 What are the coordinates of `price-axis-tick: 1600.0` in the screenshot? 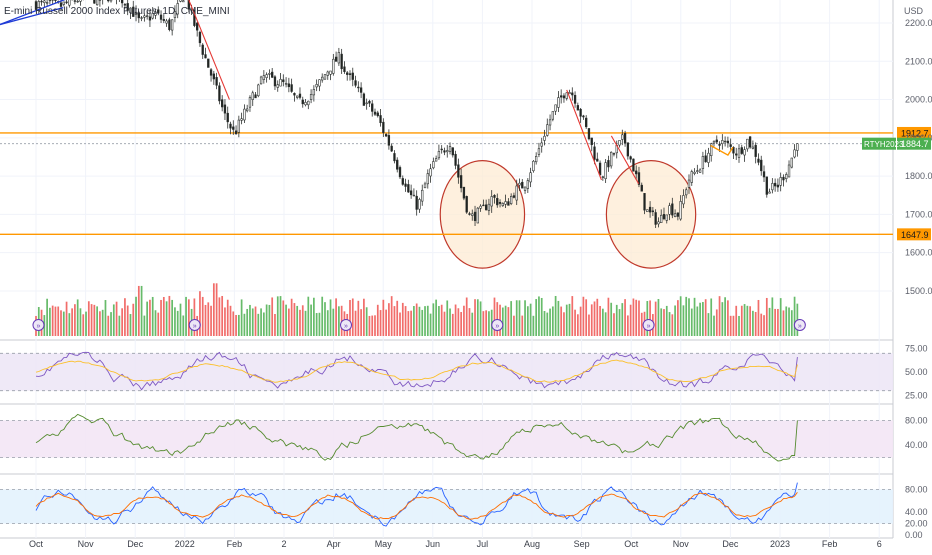 It's located at (918, 253).